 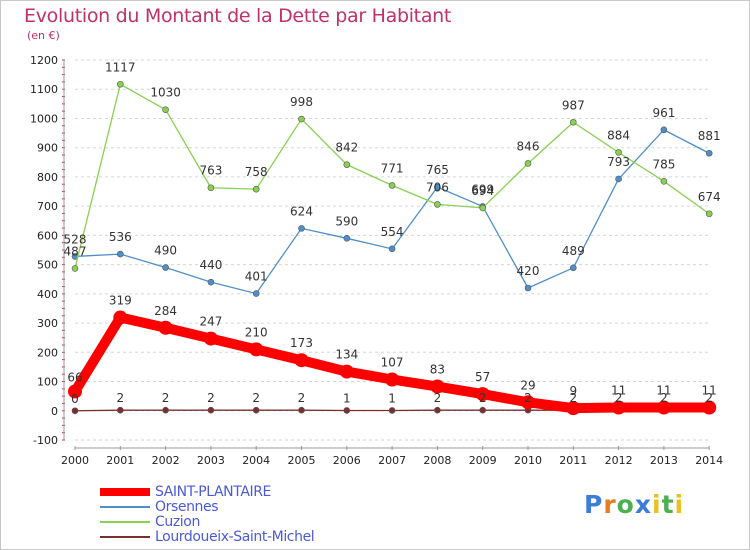 I want to click on y-tick-label: 200, so click(x=47, y=352).